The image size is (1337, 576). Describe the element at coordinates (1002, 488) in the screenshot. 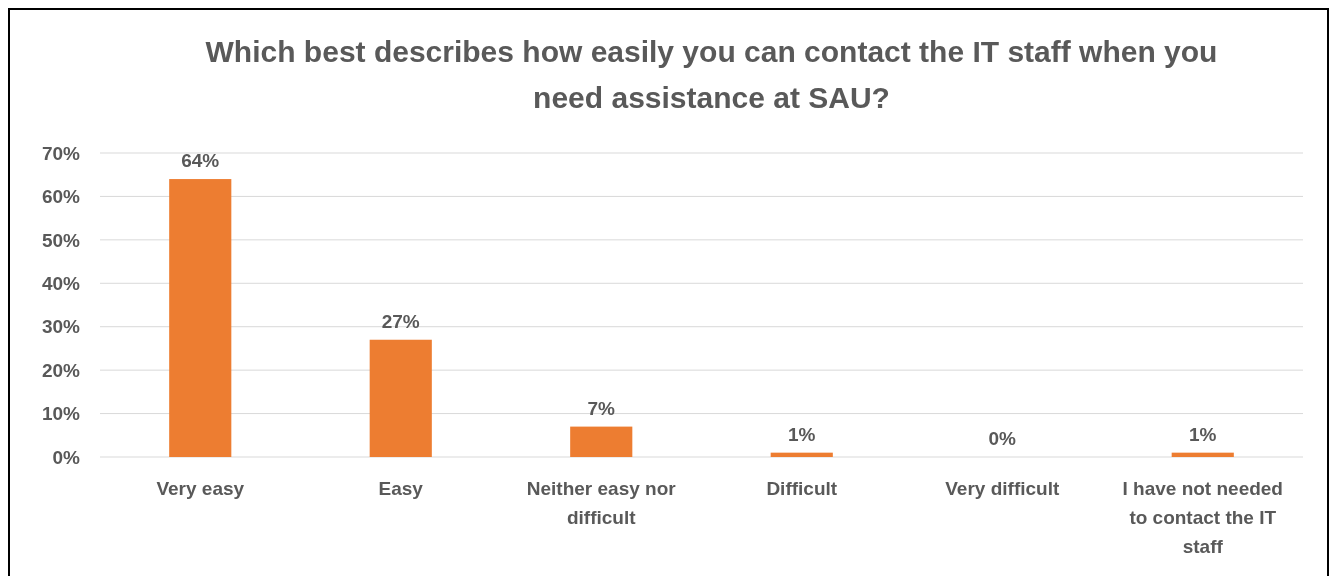

I see `x-tick-label: Very difficult` at that location.